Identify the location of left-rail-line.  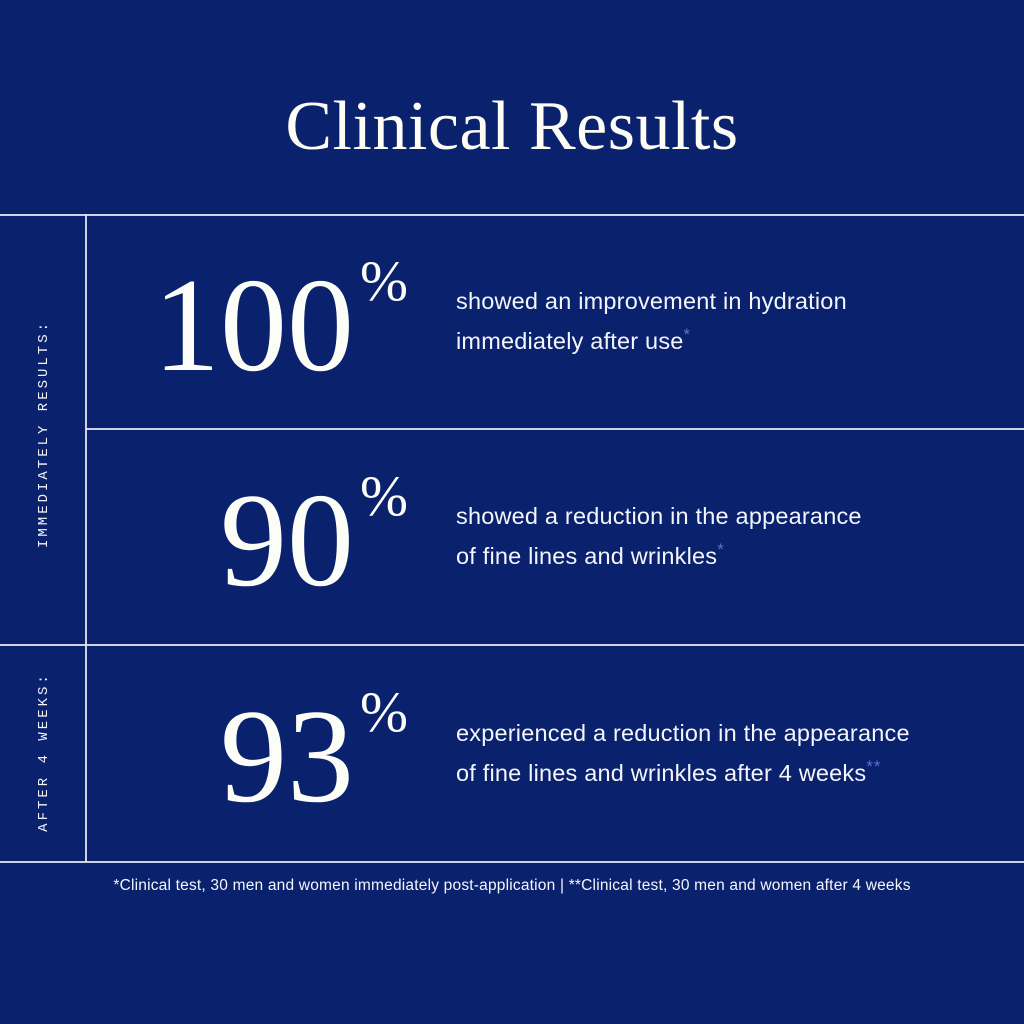
(86, 538).